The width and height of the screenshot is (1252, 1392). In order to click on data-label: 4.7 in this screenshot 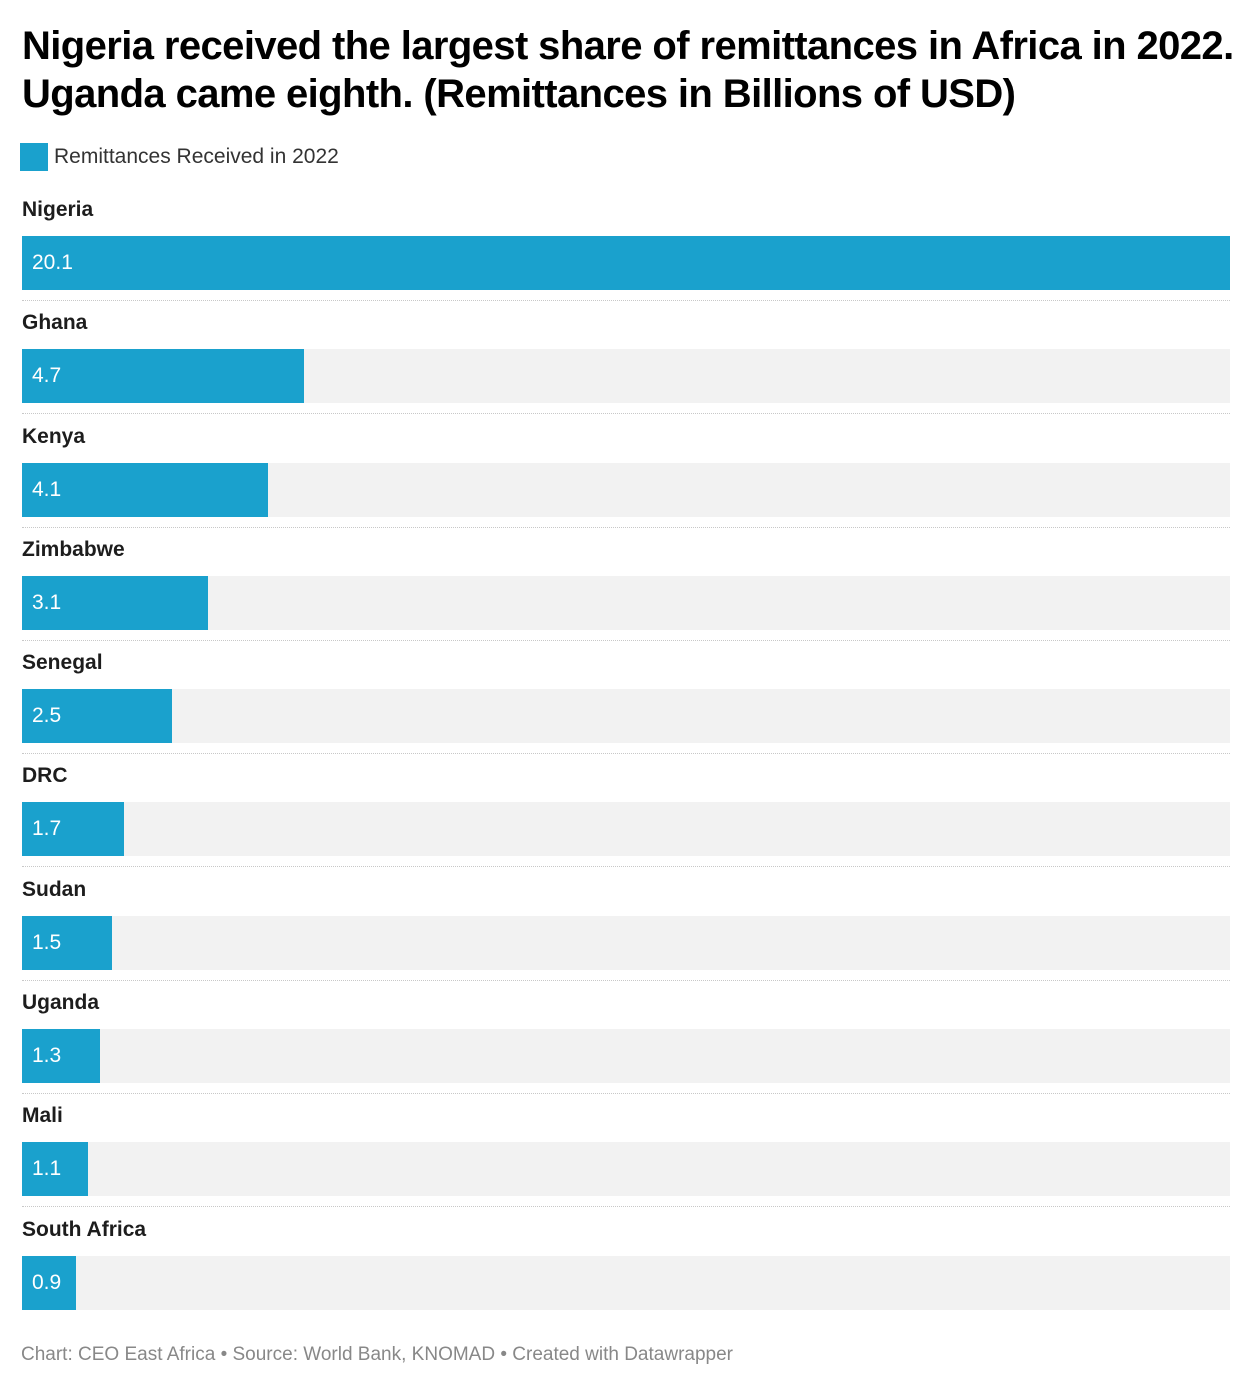, I will do `click(47, 376)`.